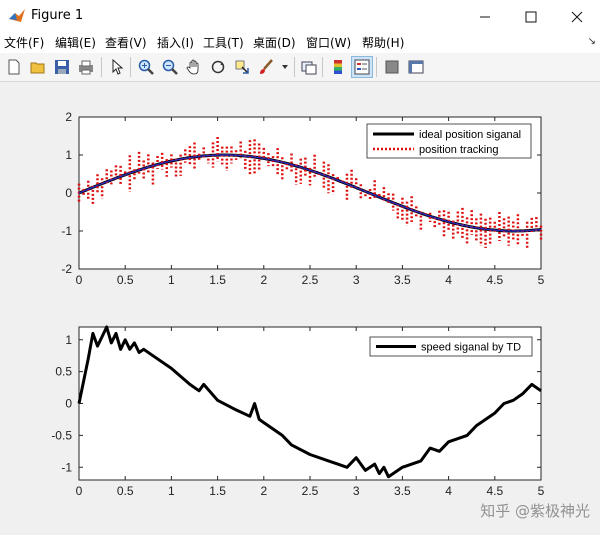  I want to click on menu-edit: 编辑(E), so click(75, 43).